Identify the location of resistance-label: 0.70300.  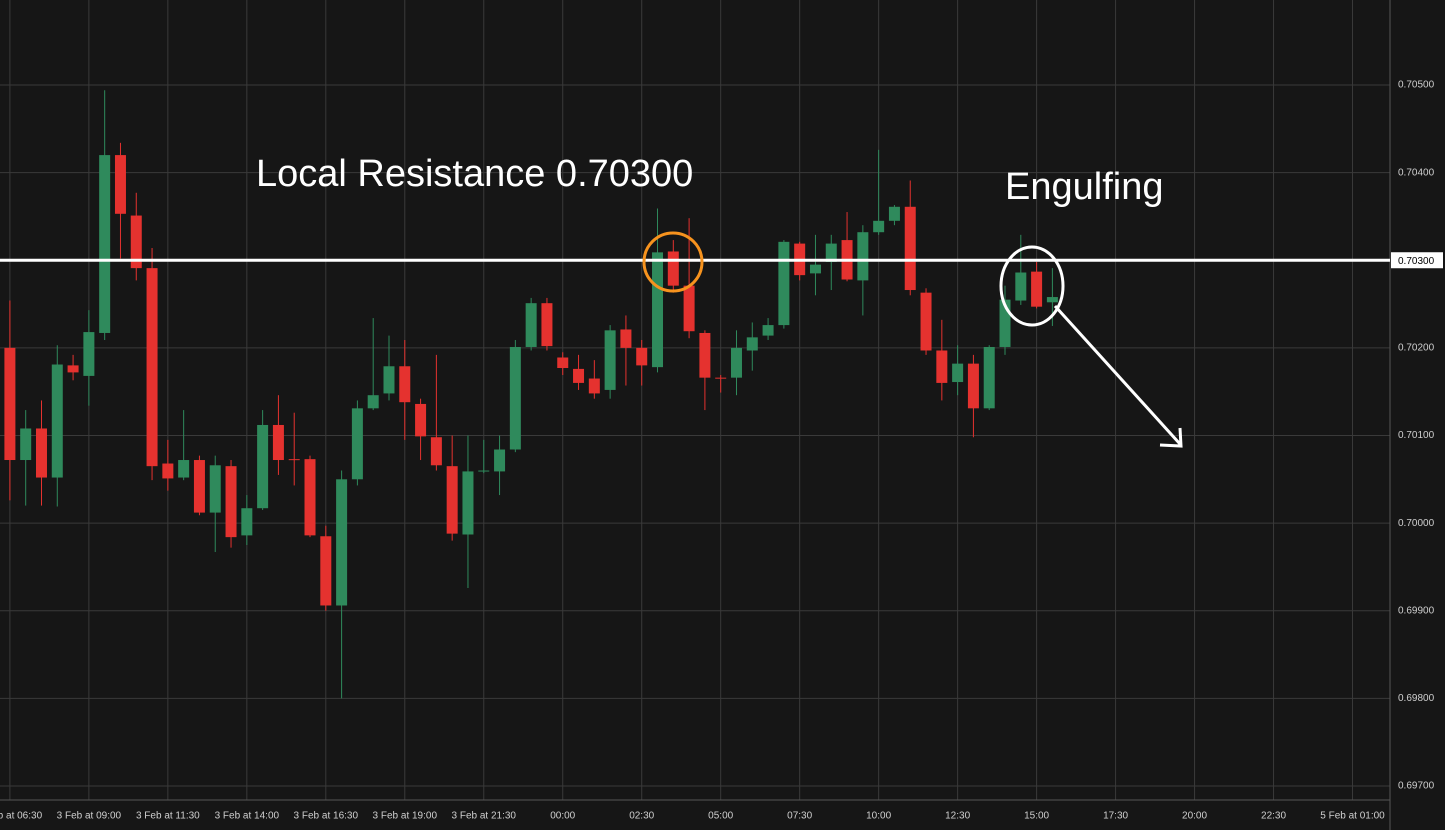
(1416, 261).